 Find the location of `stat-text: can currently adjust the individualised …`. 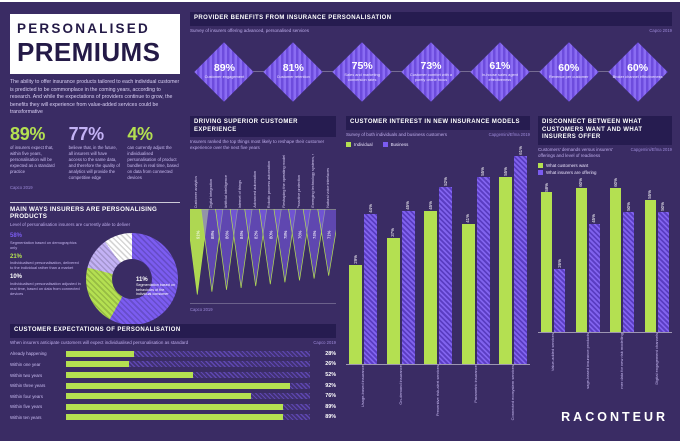

stat-text: can currently adjust the individualised … is located at coordinates (153, 162).